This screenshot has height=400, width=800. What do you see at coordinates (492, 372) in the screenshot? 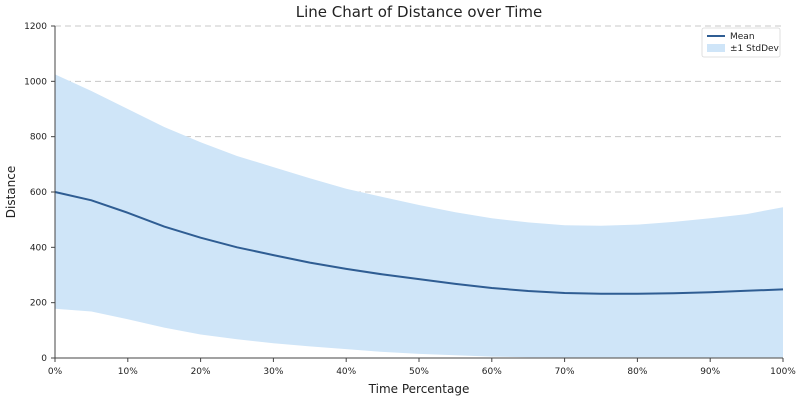
I see `x-tick-label-6: 60%` at bounding box center [492, 372].